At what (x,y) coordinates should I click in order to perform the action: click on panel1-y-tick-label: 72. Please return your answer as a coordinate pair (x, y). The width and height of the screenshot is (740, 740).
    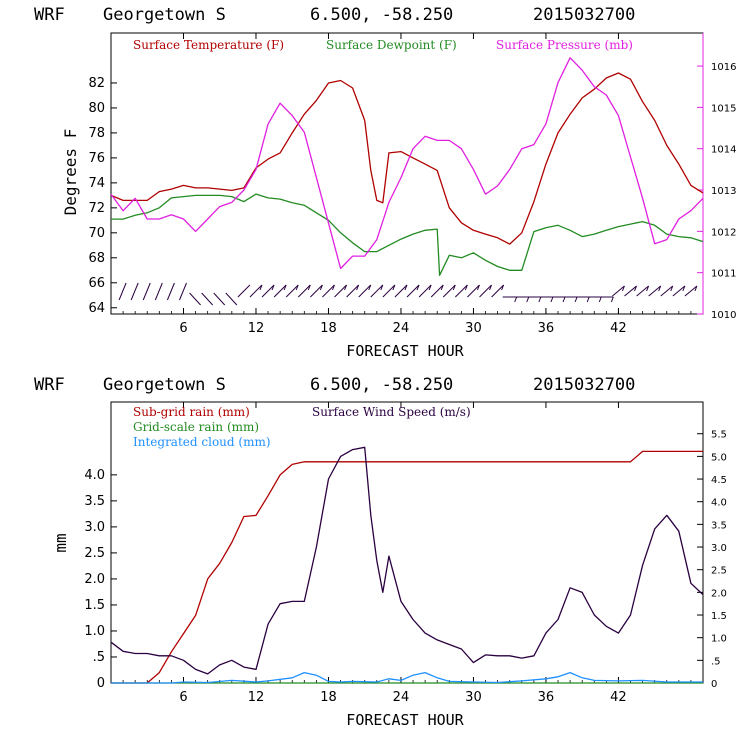
    Looking at the image, I should click on (96, 208).